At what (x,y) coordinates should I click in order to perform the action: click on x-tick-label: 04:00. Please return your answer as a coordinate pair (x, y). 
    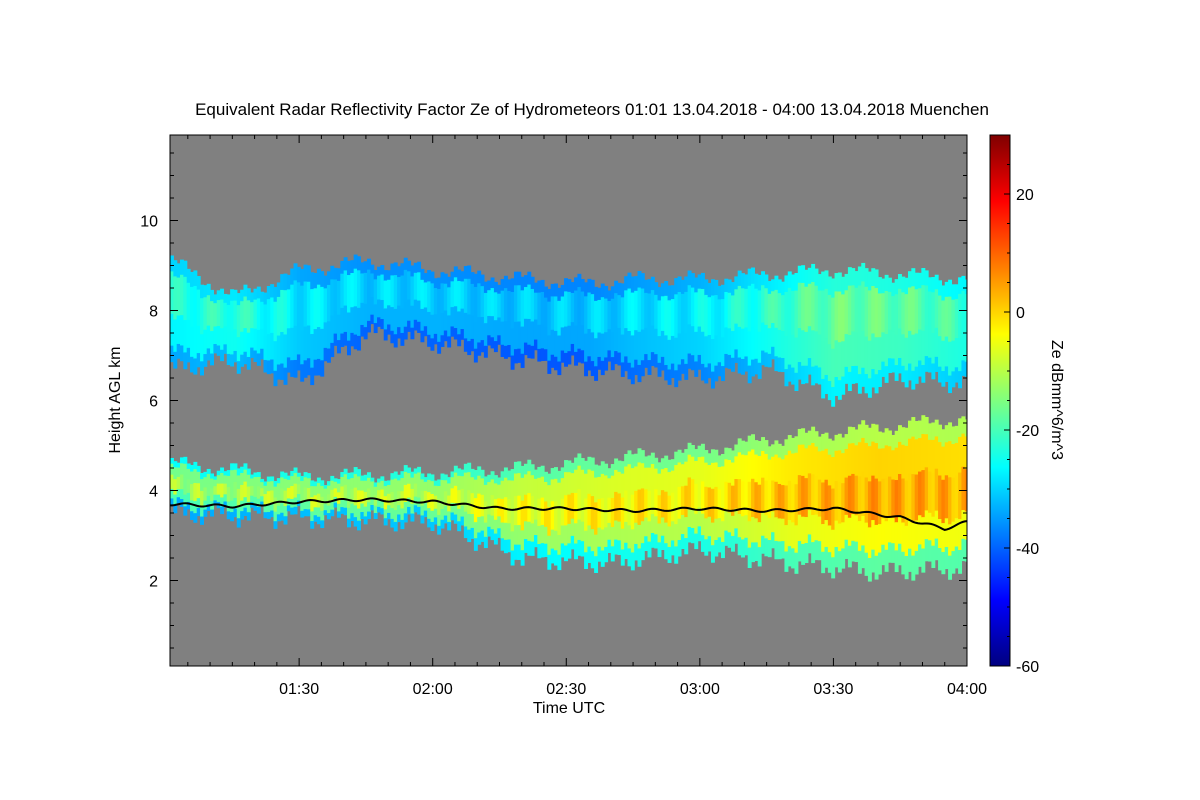
    Looking at the image, I should click on (967, 689).